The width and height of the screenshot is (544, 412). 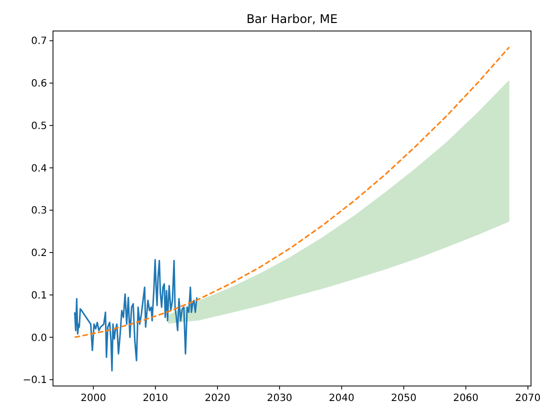 I want to click on y-tick-label: 0.7, so click(x=39, y=42).